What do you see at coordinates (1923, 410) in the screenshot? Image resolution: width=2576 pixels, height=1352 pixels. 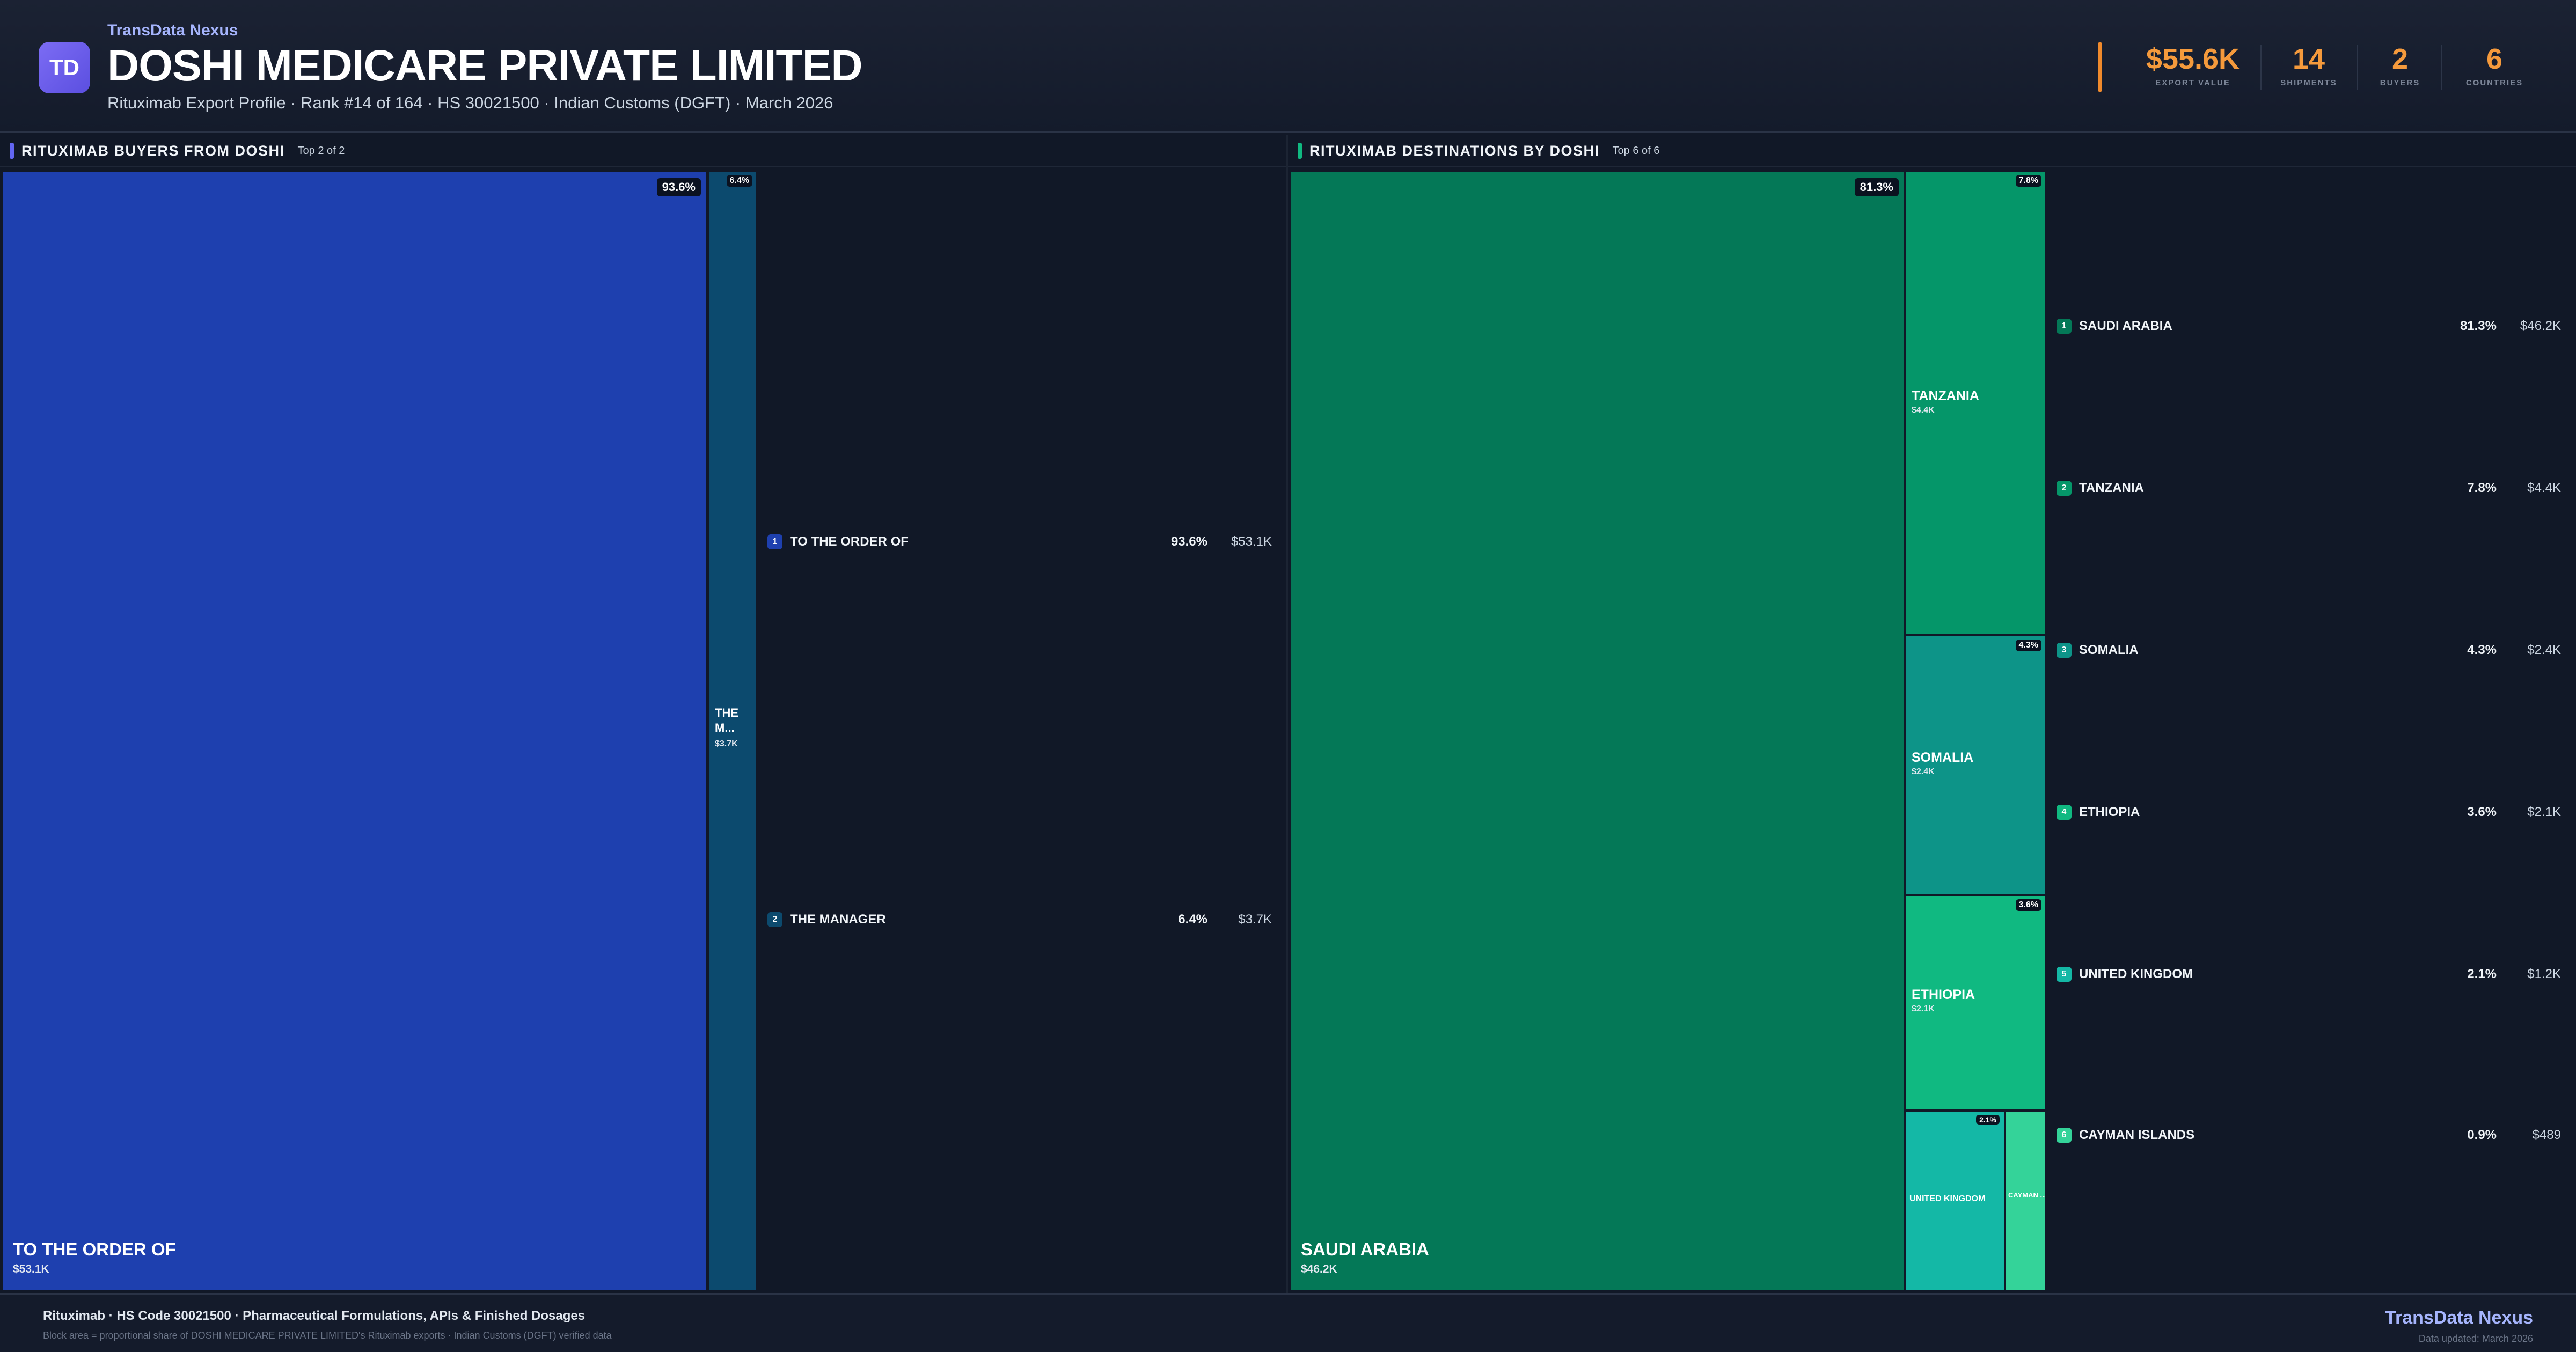 I see `tile-value: $4.4K` at bounding box center [1923, 410].